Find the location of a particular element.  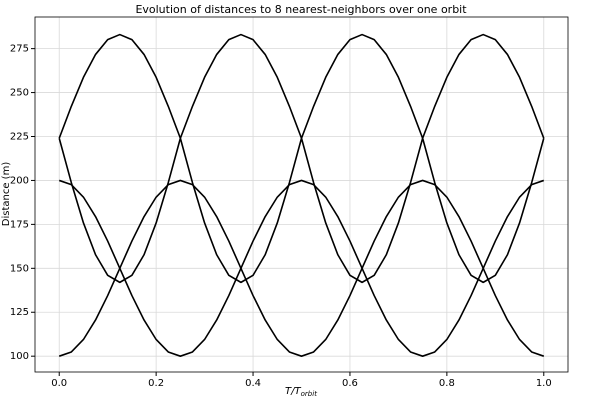

y-axis-label: Distance (m) is located at coordinates (6, 194).